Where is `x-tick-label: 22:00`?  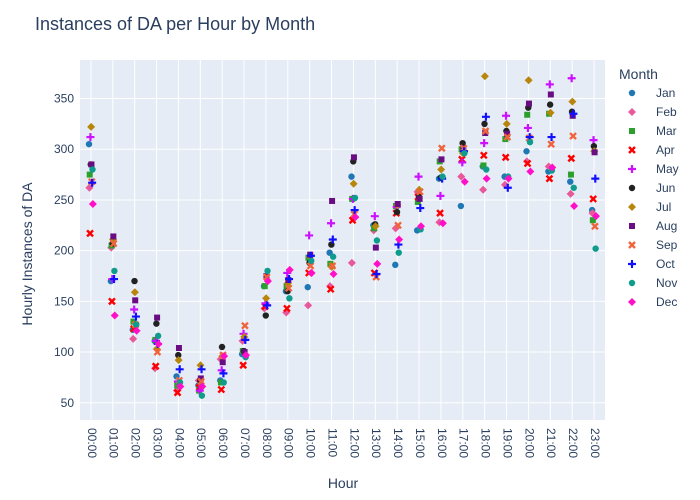
x-tick-label: 22:00 is located at coordinates (573, 443).